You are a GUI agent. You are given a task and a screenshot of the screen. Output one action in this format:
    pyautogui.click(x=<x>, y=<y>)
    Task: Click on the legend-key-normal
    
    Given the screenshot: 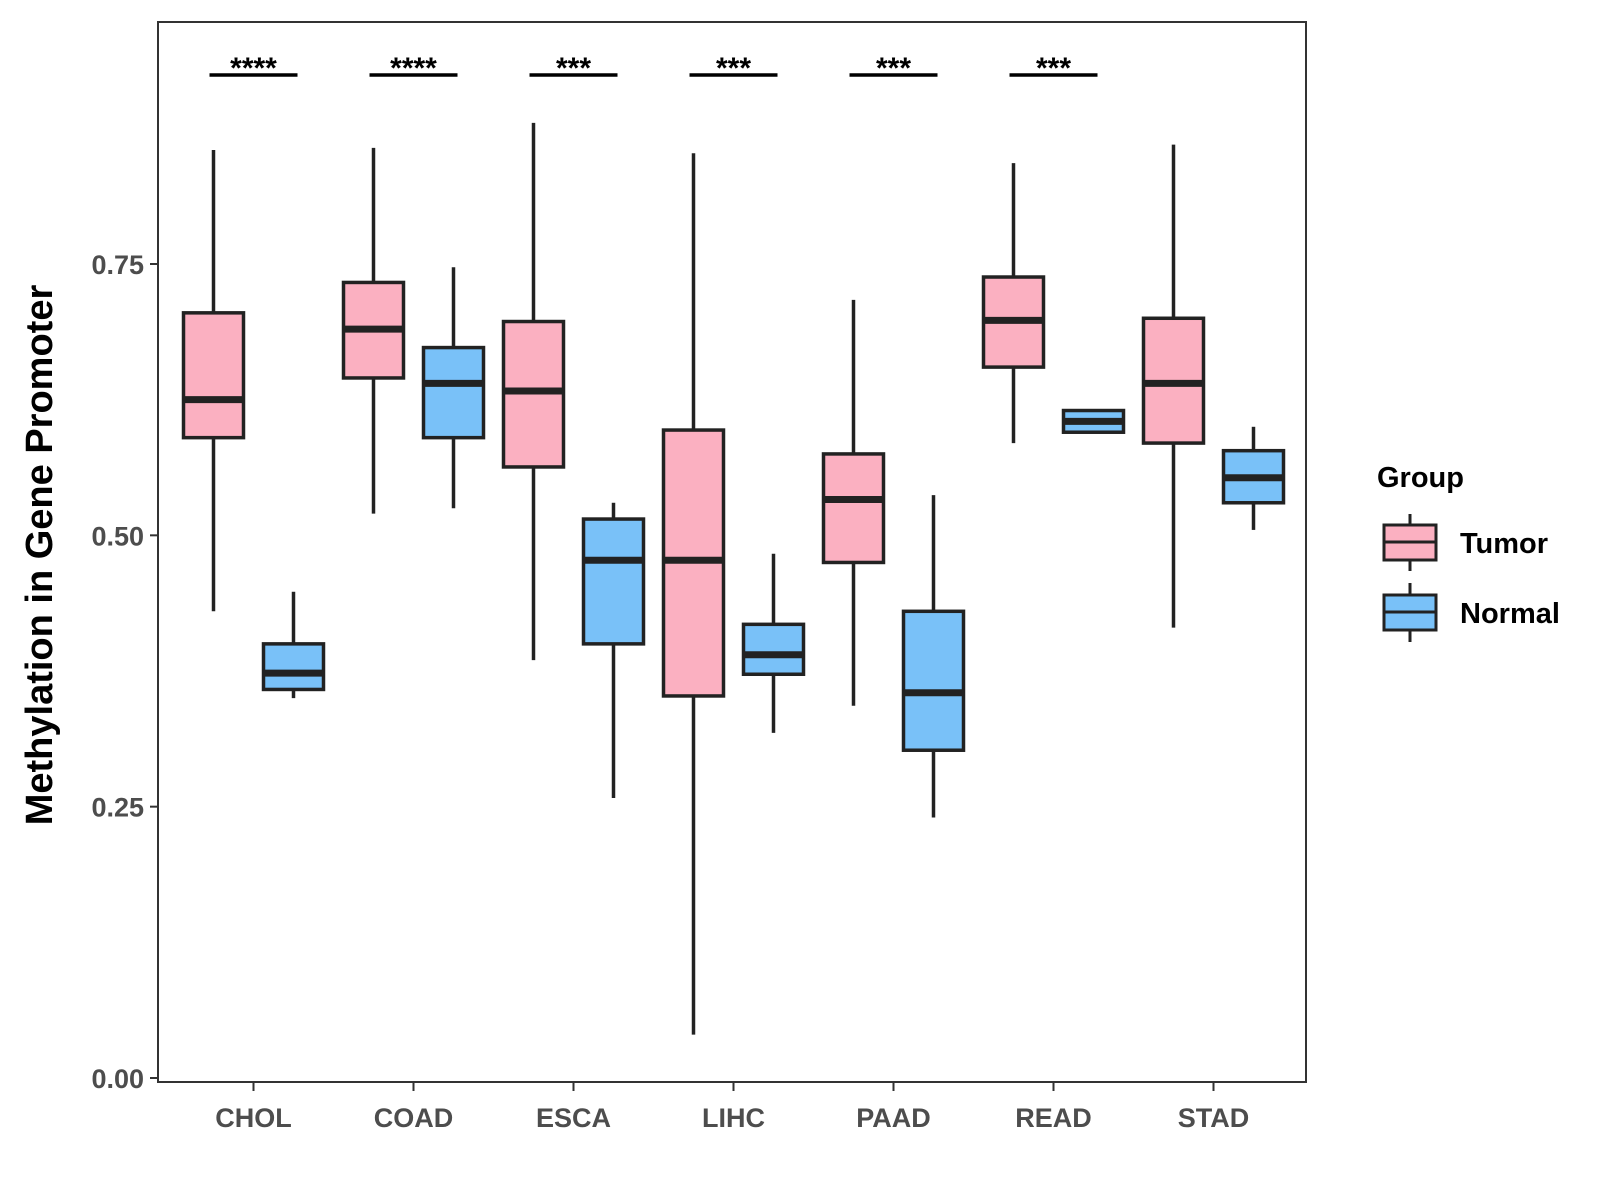 What is the action you would take?
    pyautogui.click(x=1410, y=612)
    